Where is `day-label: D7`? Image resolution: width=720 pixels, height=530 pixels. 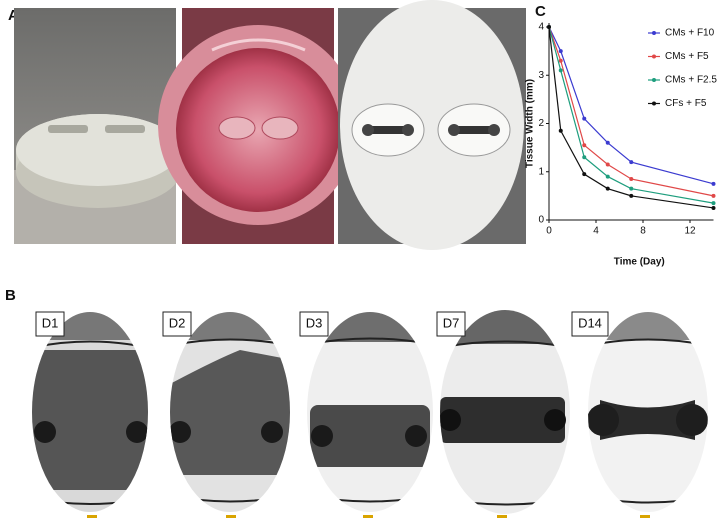
day-label: D7 is located at coordinates (451, 322).